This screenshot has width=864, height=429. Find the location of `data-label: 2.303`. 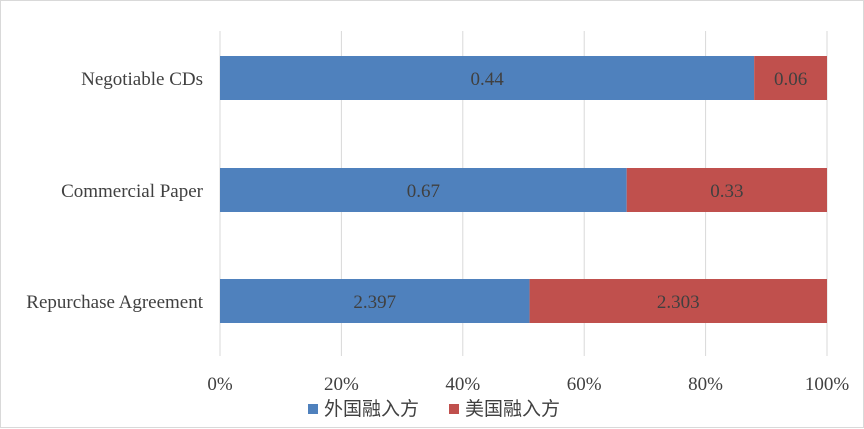

data-label: 2.303 is located at coordinates (678, 302).